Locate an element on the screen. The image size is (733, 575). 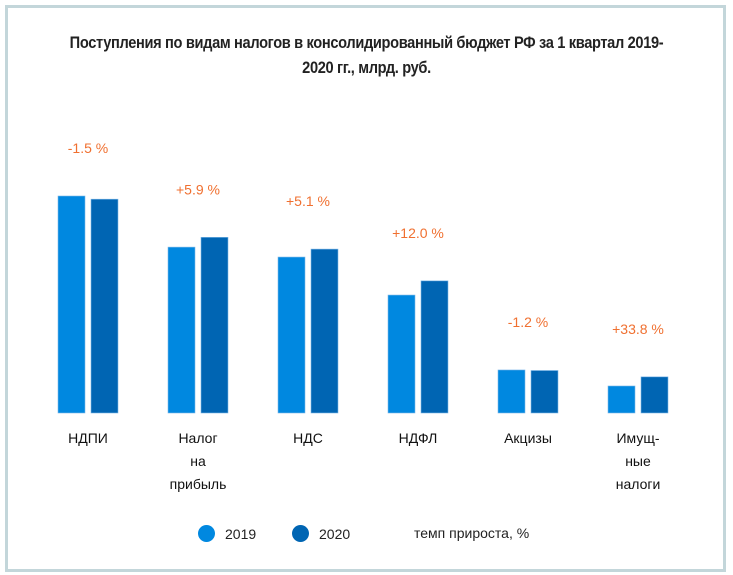
category-label-1-line-1: на is located at coordinates (198, 461).